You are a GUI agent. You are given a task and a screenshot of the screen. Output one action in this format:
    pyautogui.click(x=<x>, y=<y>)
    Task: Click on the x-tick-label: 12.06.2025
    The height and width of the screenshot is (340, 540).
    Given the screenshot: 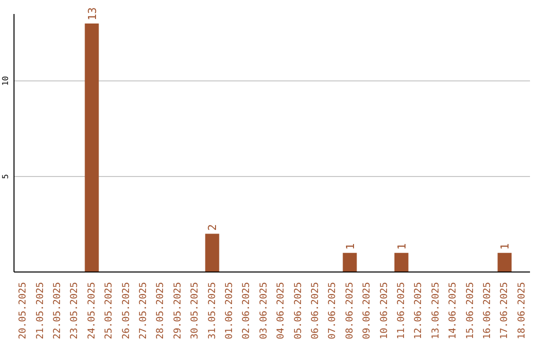 What is the action you would take?
    pyautogui.click(x=418, y=311)
    